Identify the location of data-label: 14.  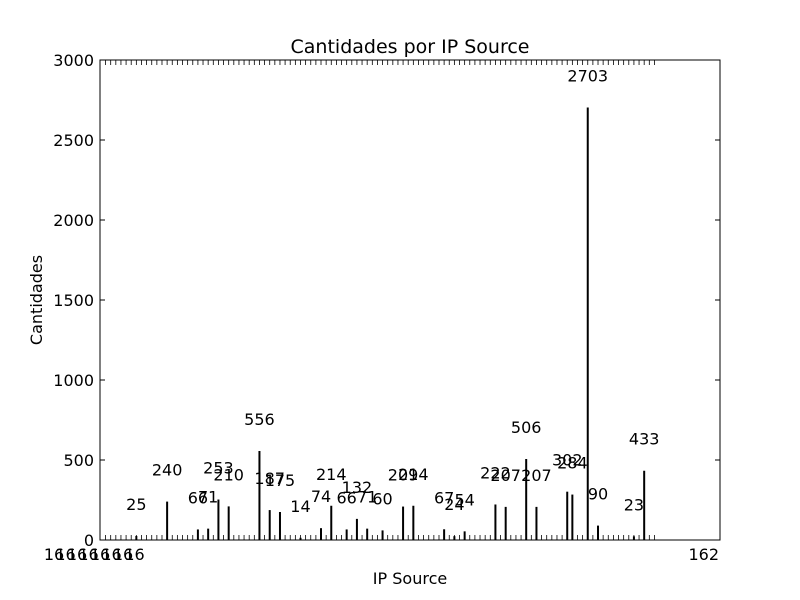
(300, 506).